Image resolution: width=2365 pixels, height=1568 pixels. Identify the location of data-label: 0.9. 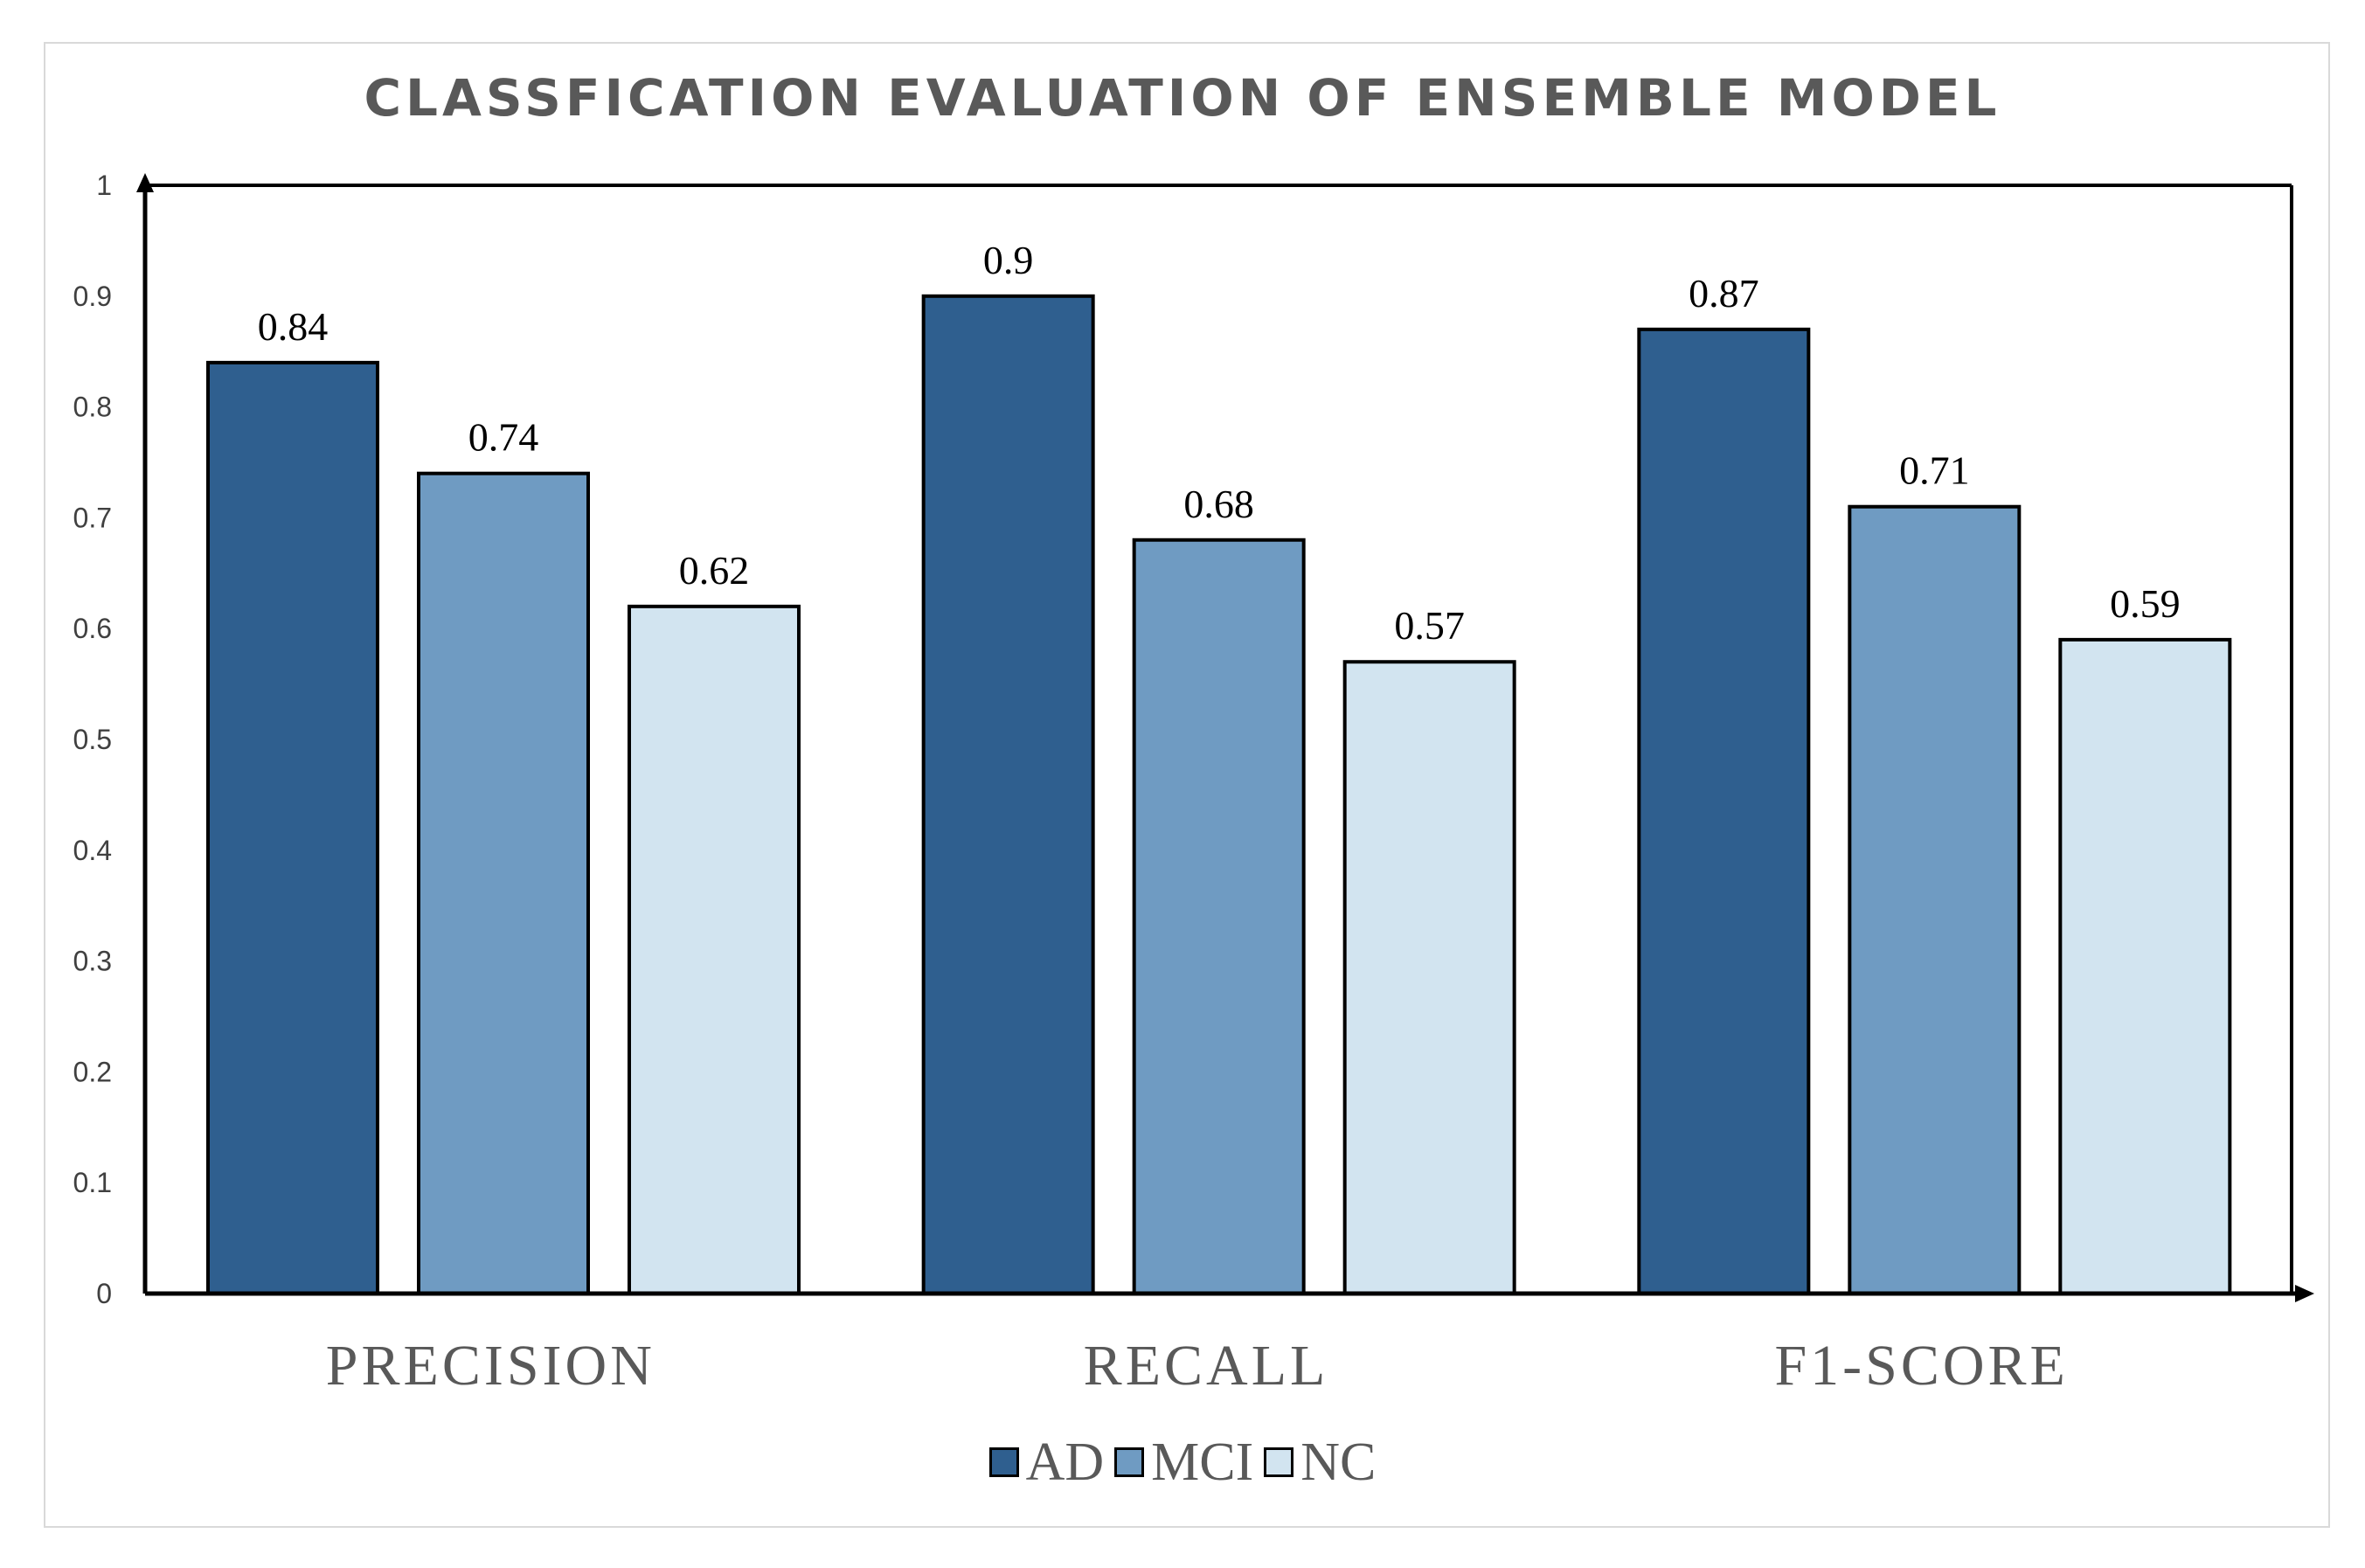
(1008, 260).